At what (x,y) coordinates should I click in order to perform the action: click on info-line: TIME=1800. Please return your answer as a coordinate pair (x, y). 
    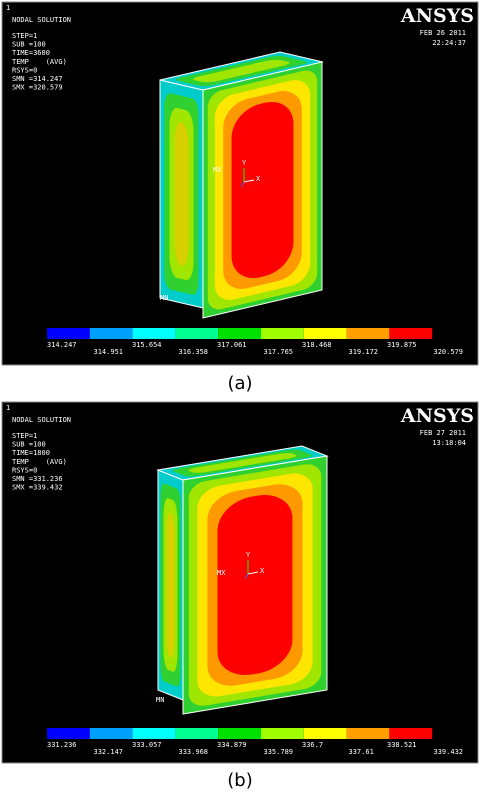
    Looking at the image, I should click on (31, 453).